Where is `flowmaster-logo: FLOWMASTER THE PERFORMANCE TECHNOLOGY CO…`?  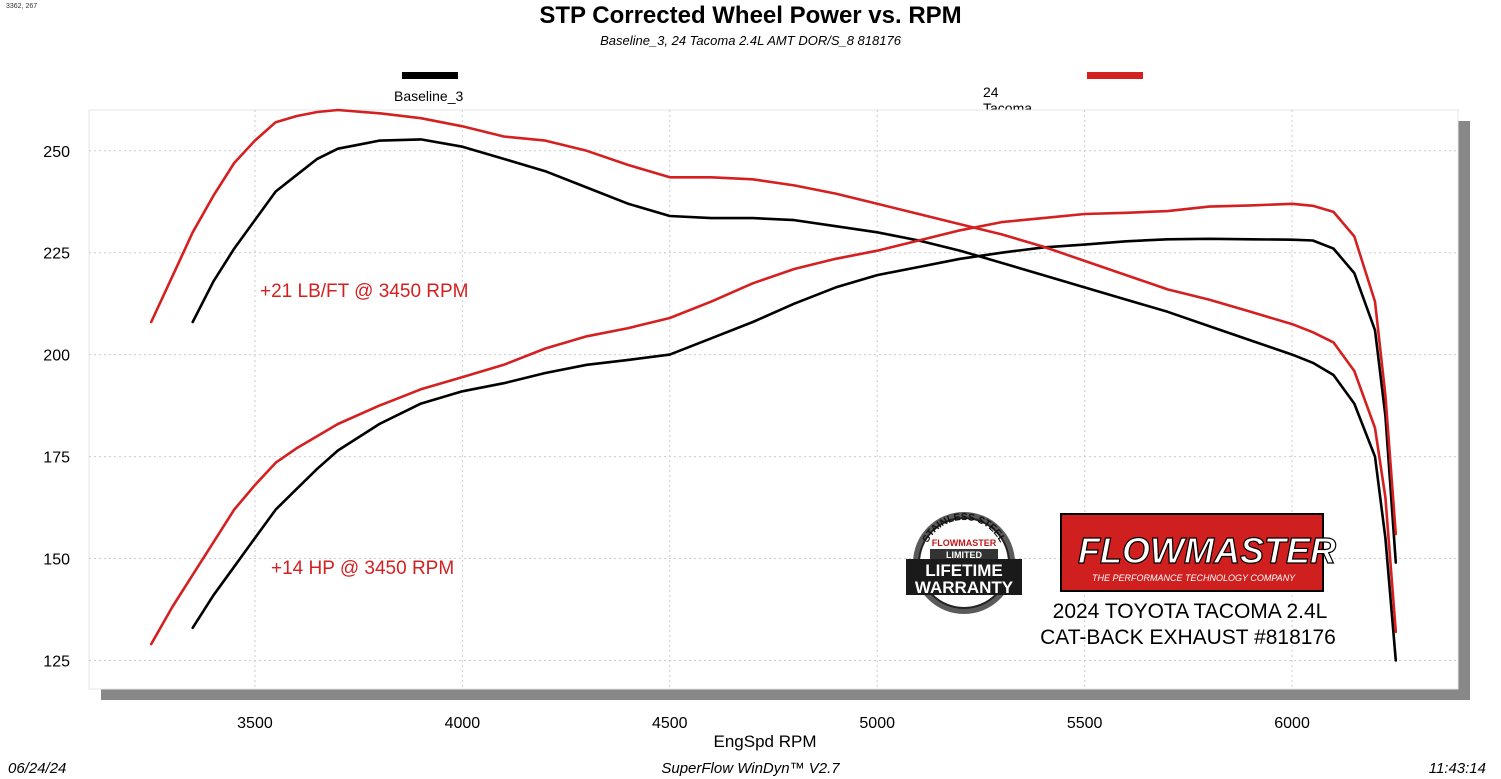 flowmaster-logo: FLOWMASTER THE PERFORMANCE TECHNOLOGY CO… is located at coordinates (1198, 552).